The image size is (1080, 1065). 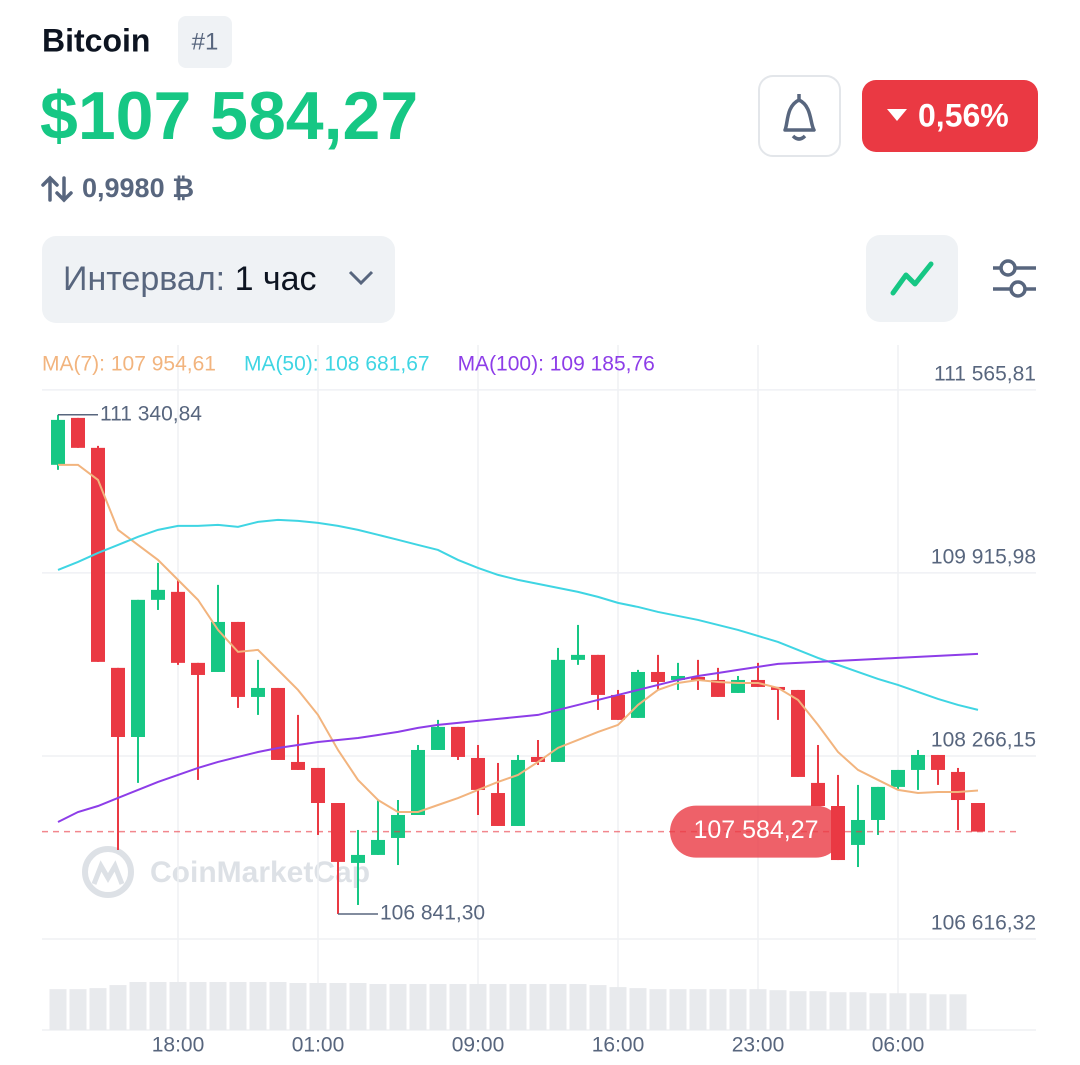 What do you see at coordinates (337, 364) in the screenshot?
I see `legend-entry: MA(50): 108 681,67` at bounding box center [337, 364].